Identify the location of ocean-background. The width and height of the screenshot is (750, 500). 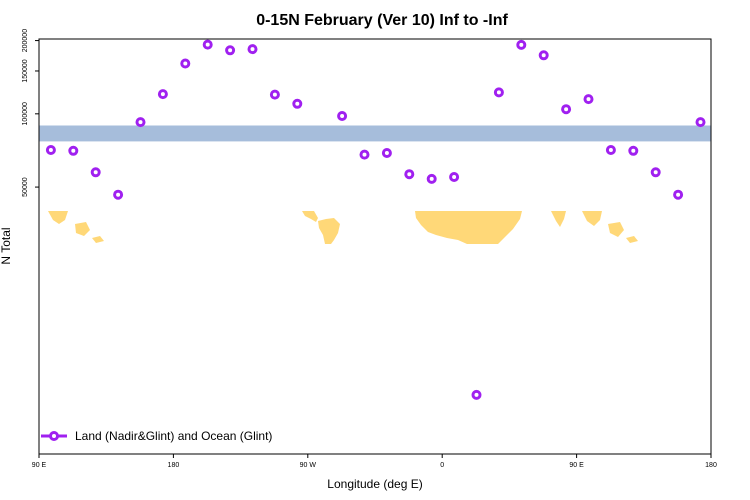
(375, 133).